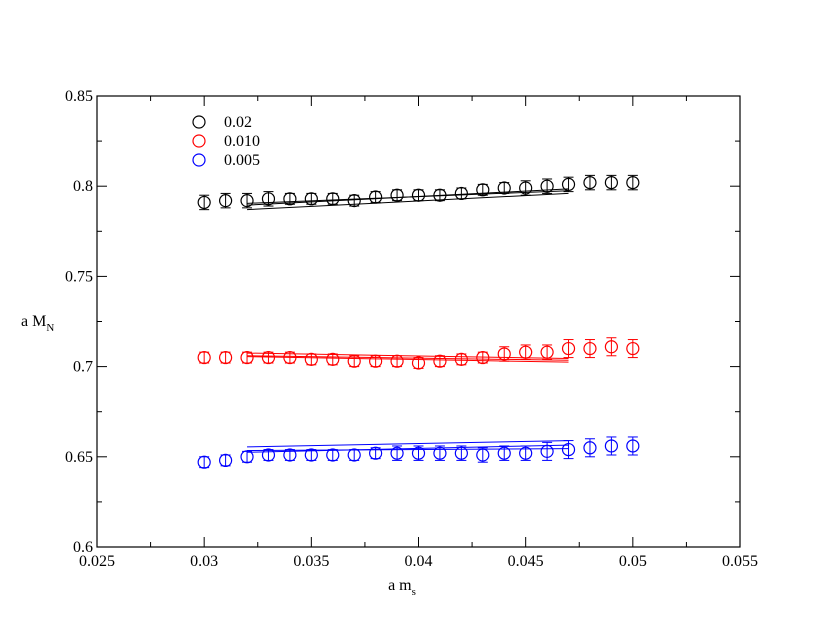 The height and width of the screenshot is (642, 830). Describe the element at coordinates (400, 585) in the screenshot. I see `x-axis-label-main: a m` at that location.